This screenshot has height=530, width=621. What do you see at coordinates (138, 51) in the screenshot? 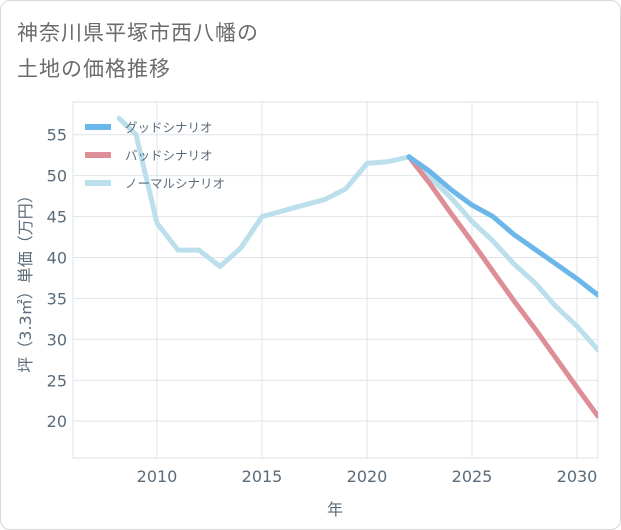
I see `chart-title: 神奈川県平塚市西八幡の 土地の価格推移` at bounding box center [138, 51].